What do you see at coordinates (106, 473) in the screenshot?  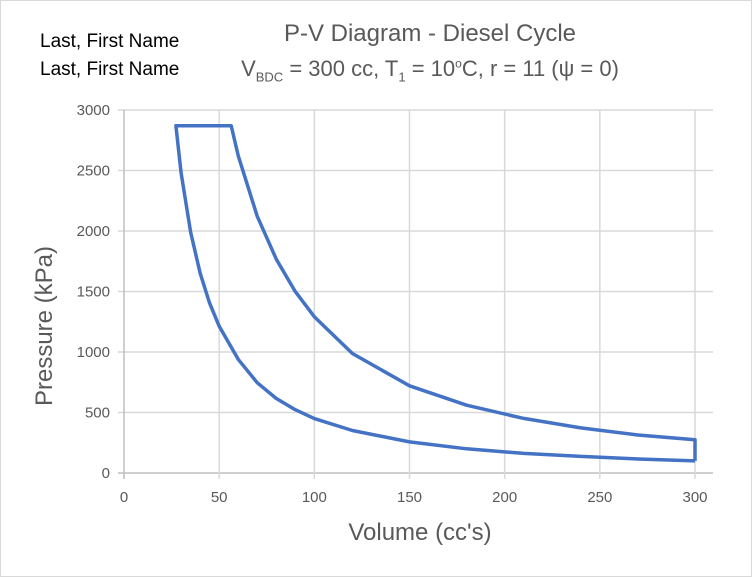 I see `y-tick-label: 0` at bounding box center [106, 473].